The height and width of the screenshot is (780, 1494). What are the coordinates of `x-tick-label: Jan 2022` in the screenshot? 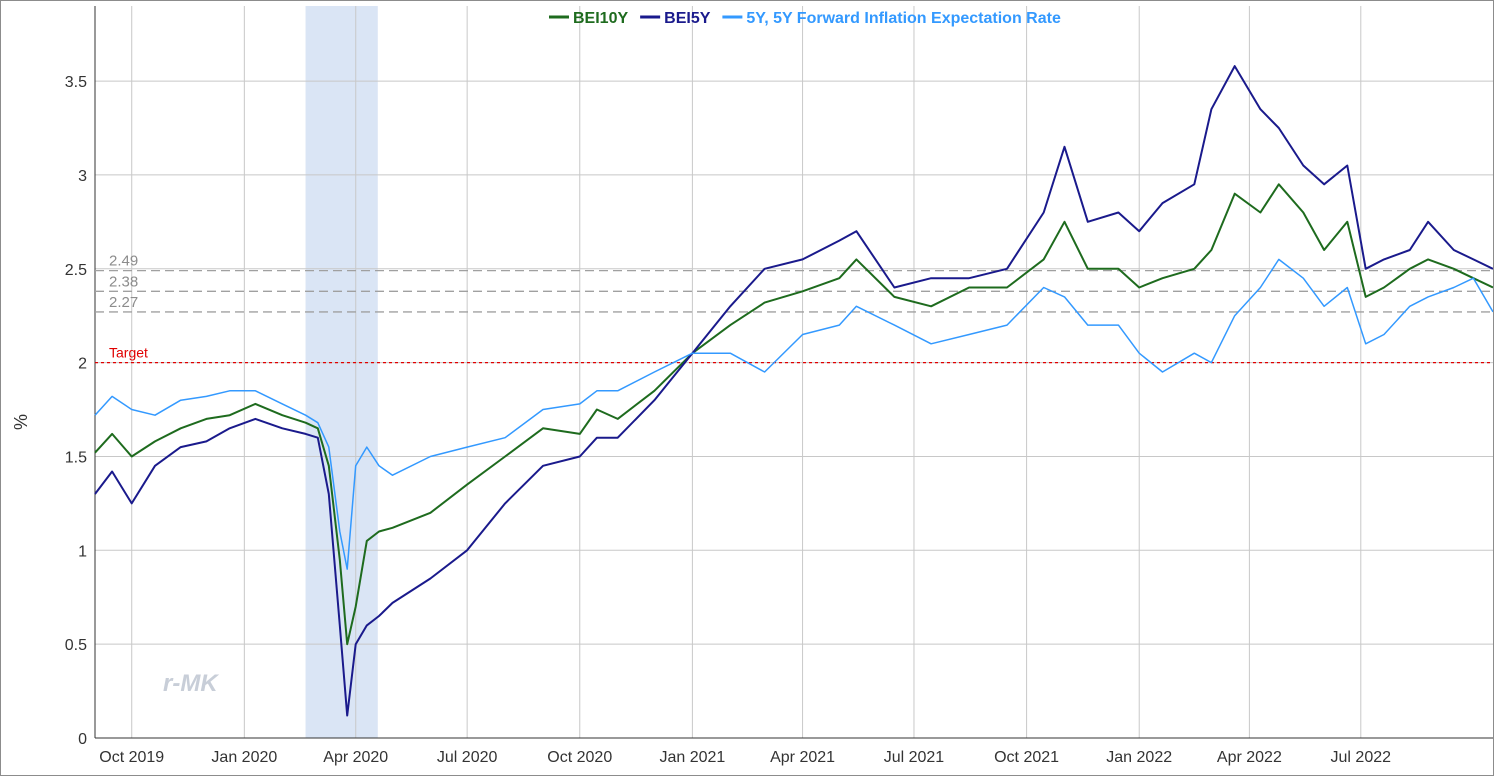 It's located at (1139, 757).